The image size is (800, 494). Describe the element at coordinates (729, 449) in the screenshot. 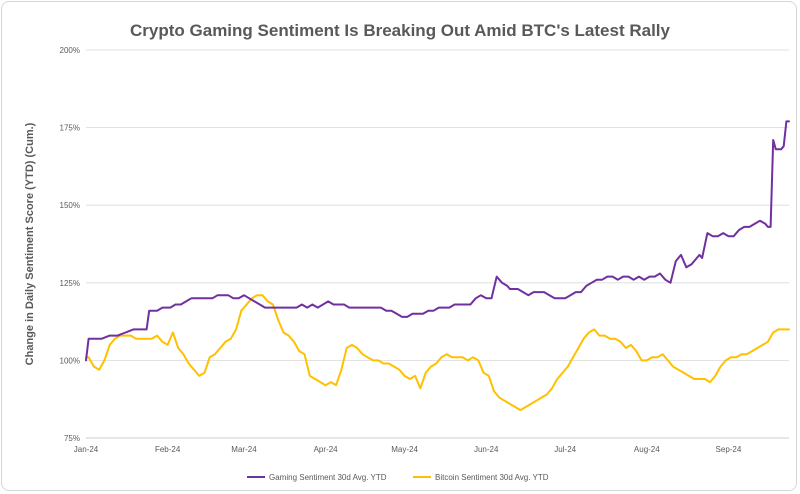

I see `x-tick-label: Sep-24` at that location.